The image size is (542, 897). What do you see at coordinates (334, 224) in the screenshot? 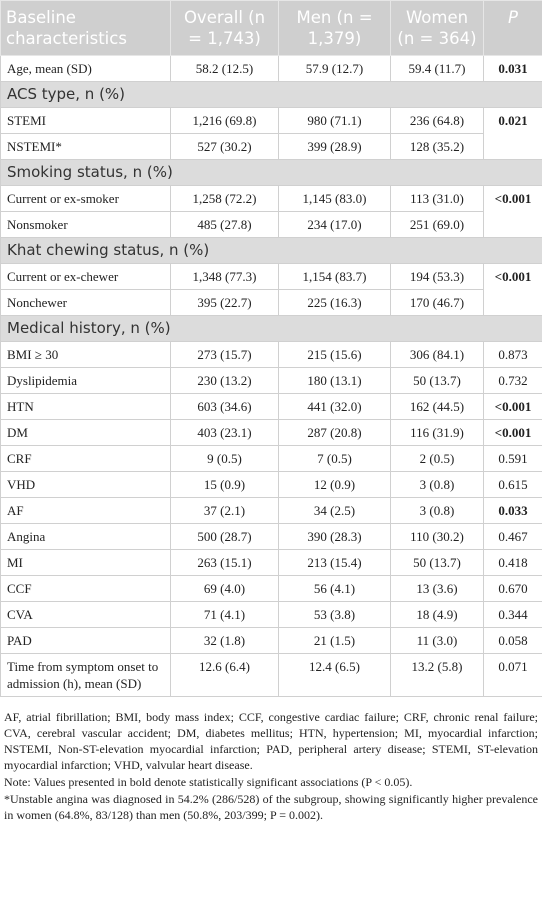
I see `men-cell: 234 (17.0)` at bounding box center [334, 224].